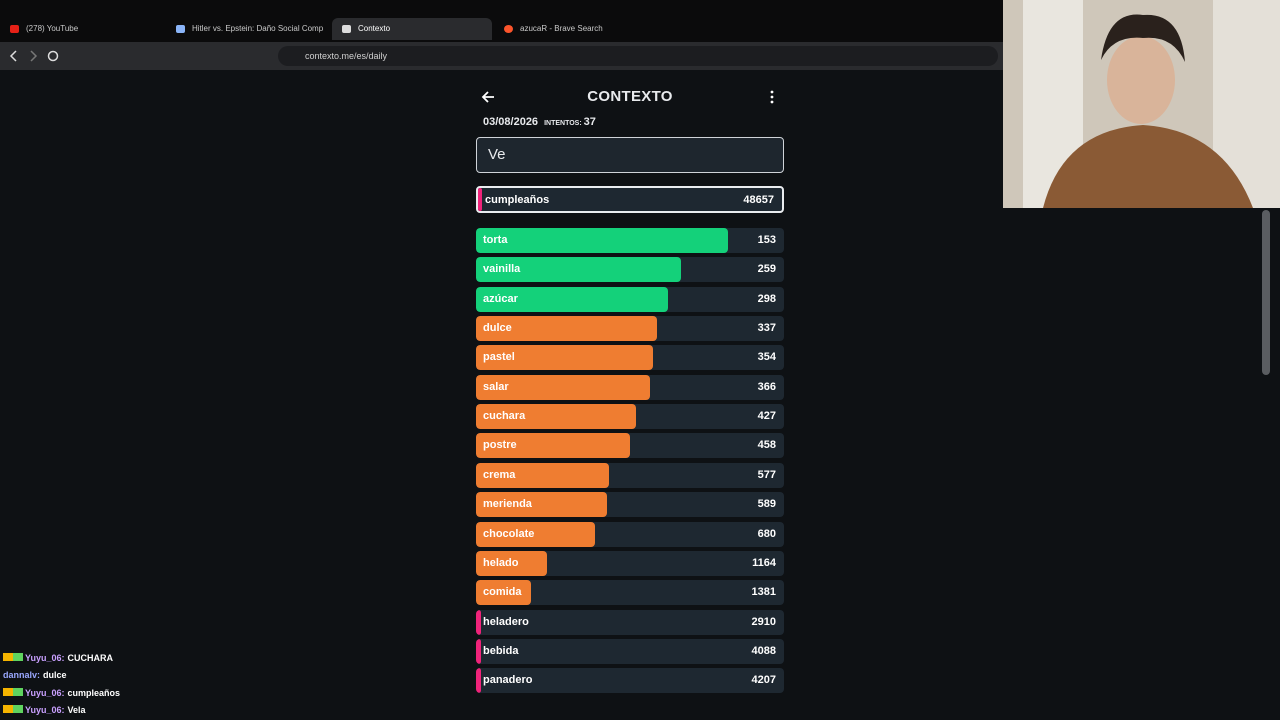  I want to click on word: chocolate, so click(509, 533).